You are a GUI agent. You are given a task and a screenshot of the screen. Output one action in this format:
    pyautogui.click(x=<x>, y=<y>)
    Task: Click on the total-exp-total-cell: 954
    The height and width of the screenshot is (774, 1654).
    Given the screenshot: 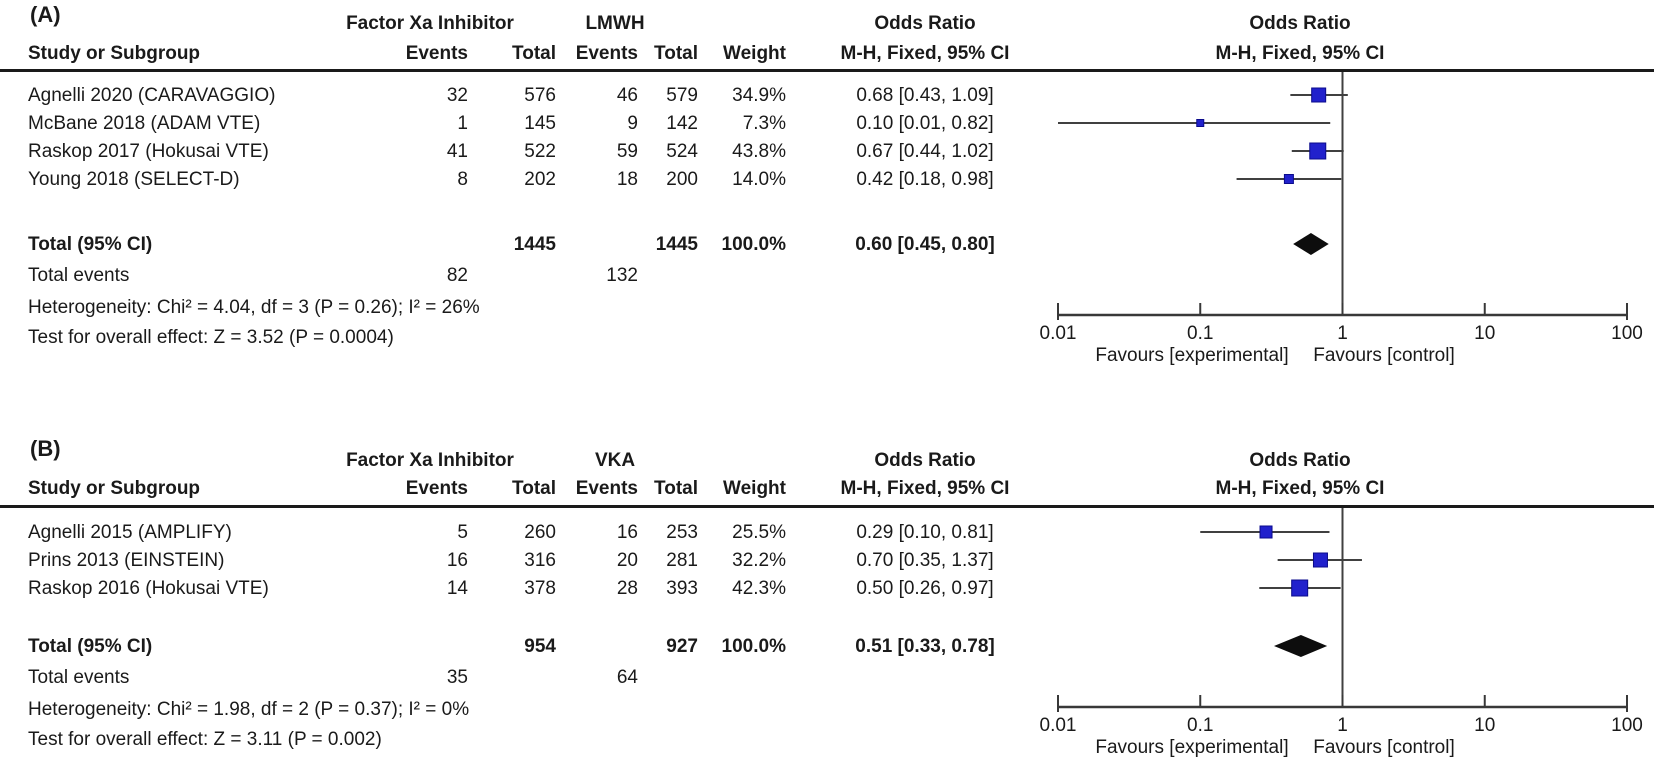 What is the action you would take?
    pyautogui.click(x=540, y=646)
    